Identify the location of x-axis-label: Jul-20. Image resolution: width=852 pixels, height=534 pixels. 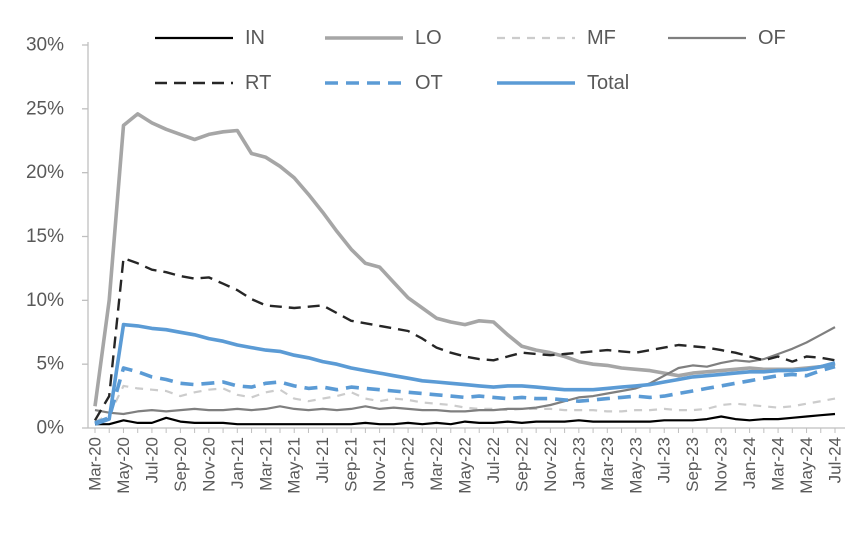
(151, 460).